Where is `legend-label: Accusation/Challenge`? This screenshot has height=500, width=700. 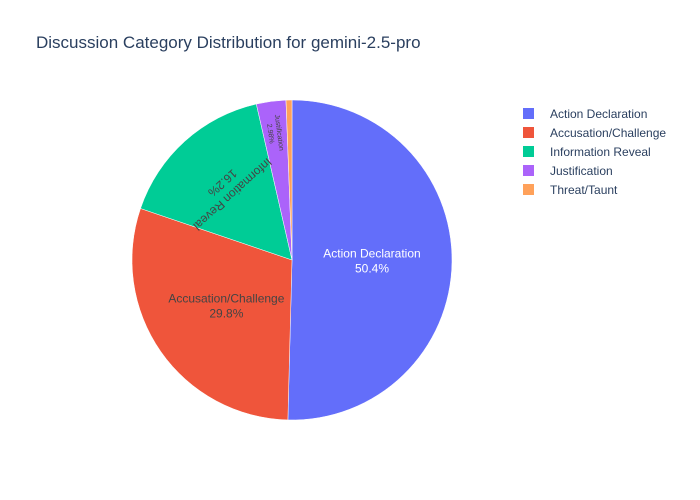
legend-label: Accusation/Challenge is located at coordinates (608, 132).